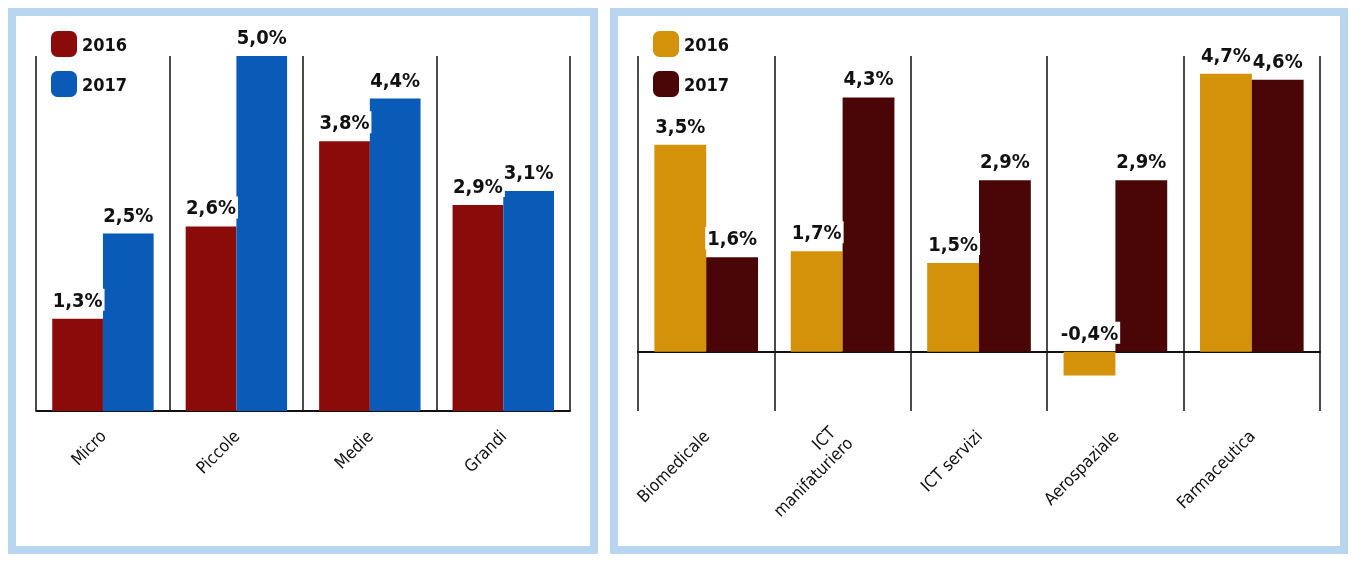 The image size is (1363, 568). Describe the element at coordinates (816, 232) in the screenshot. I see `data-label: 1,7%` at that location.